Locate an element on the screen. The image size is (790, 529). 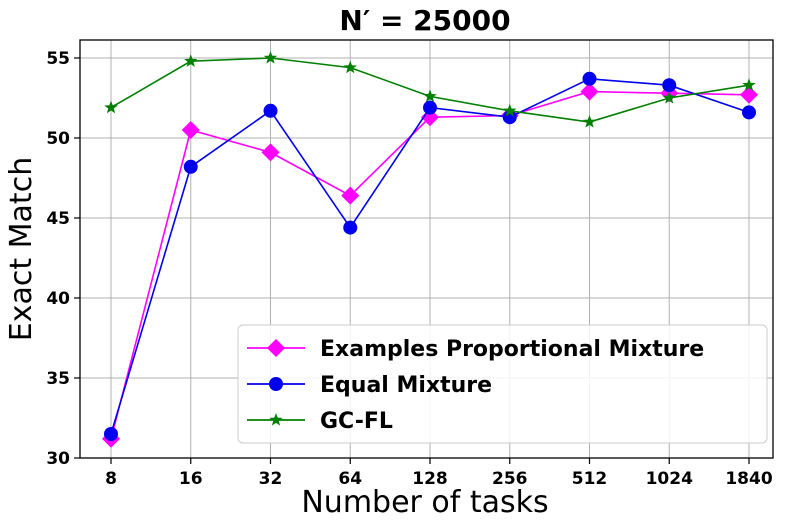
x-tick-label: 512 is located at coordinates (590, 479).